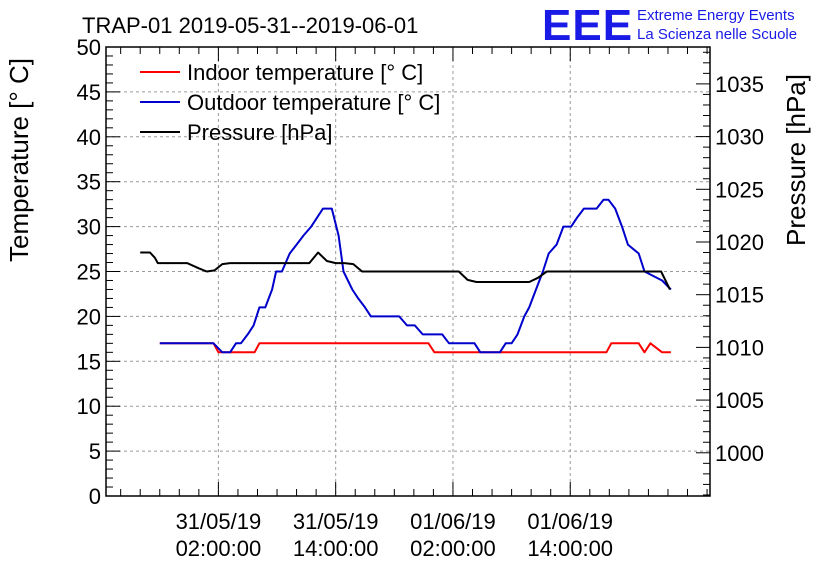 This screenshot has height=572, width=836. Describe the element at coordinates (95, 496) in the screenshot. I see `y-tick-label: 0` at that location.